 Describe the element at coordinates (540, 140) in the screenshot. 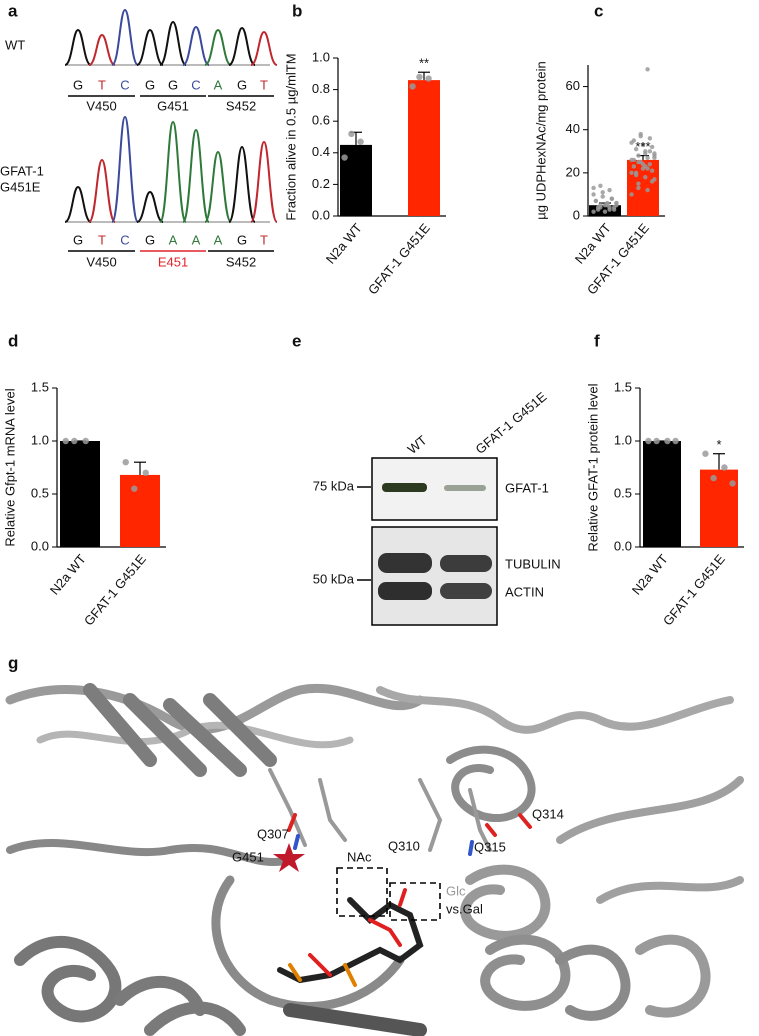

I see `y-axis-label: µg UDPHexNAc/mg protein` at that location.